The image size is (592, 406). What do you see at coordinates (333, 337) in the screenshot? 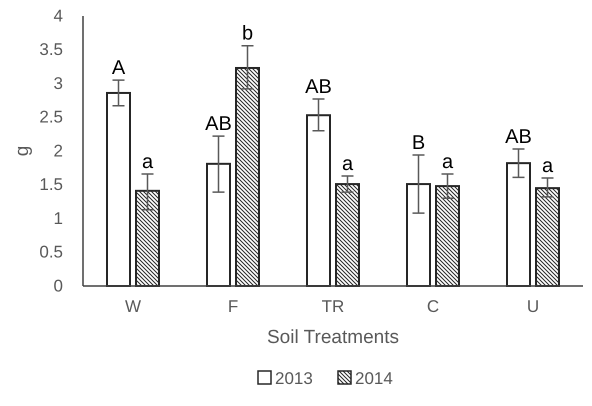
I see `x-axis-title: Soil Treatments` at bounding box center [333, 337].